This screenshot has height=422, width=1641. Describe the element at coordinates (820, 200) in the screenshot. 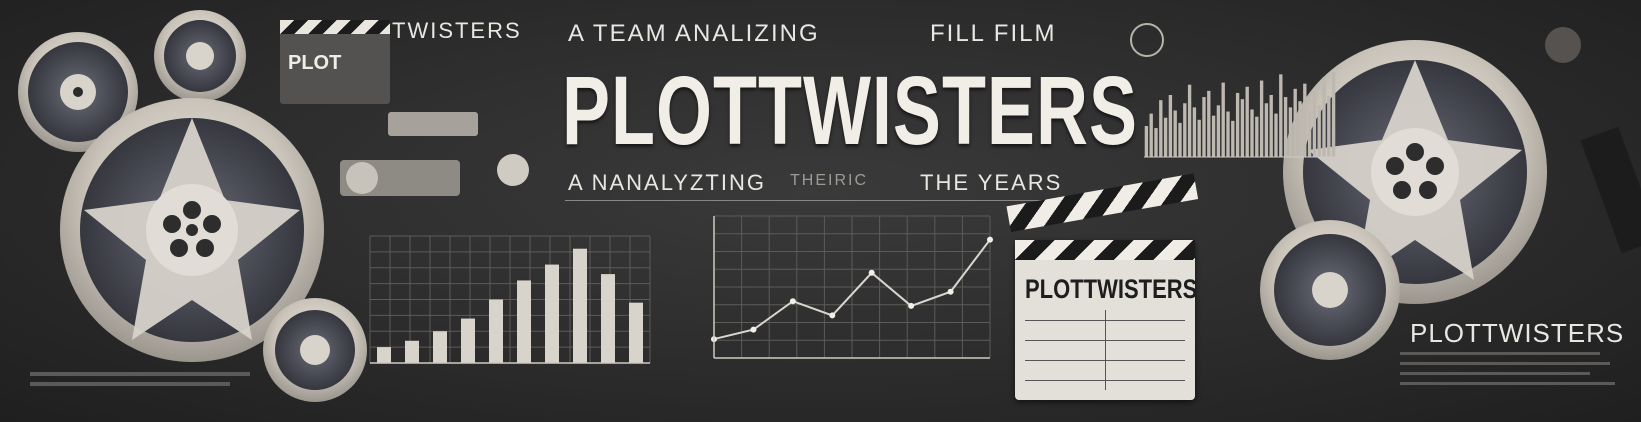

I see `title-divider` at that location.